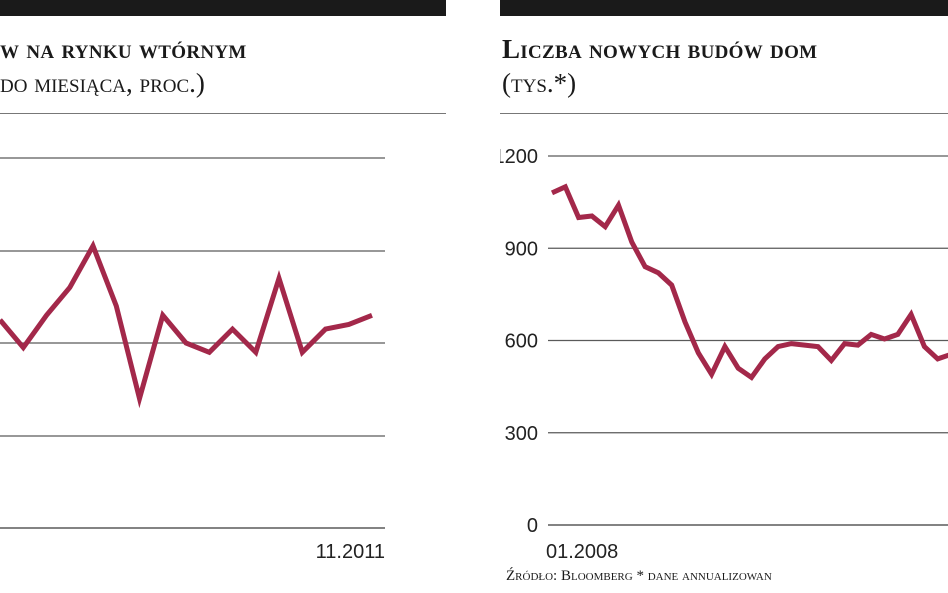 The width and height of the screenshot is (948, 593). Describe the element at coordinates (102, 83) in the screenshot. I see `chart-subtitle: do miesiąca, proc.)` at that location.